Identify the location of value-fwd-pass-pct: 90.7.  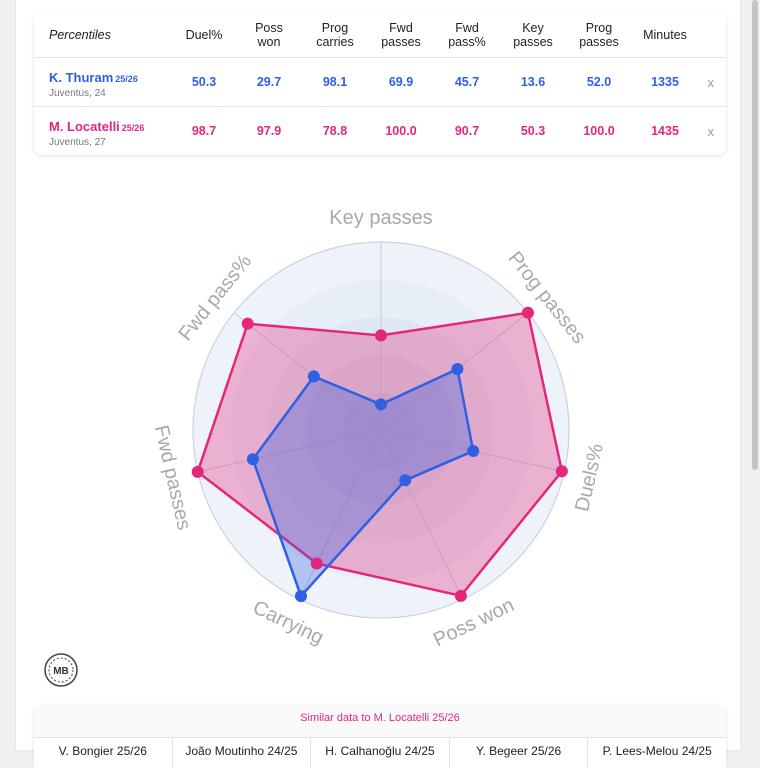
(467, 131).